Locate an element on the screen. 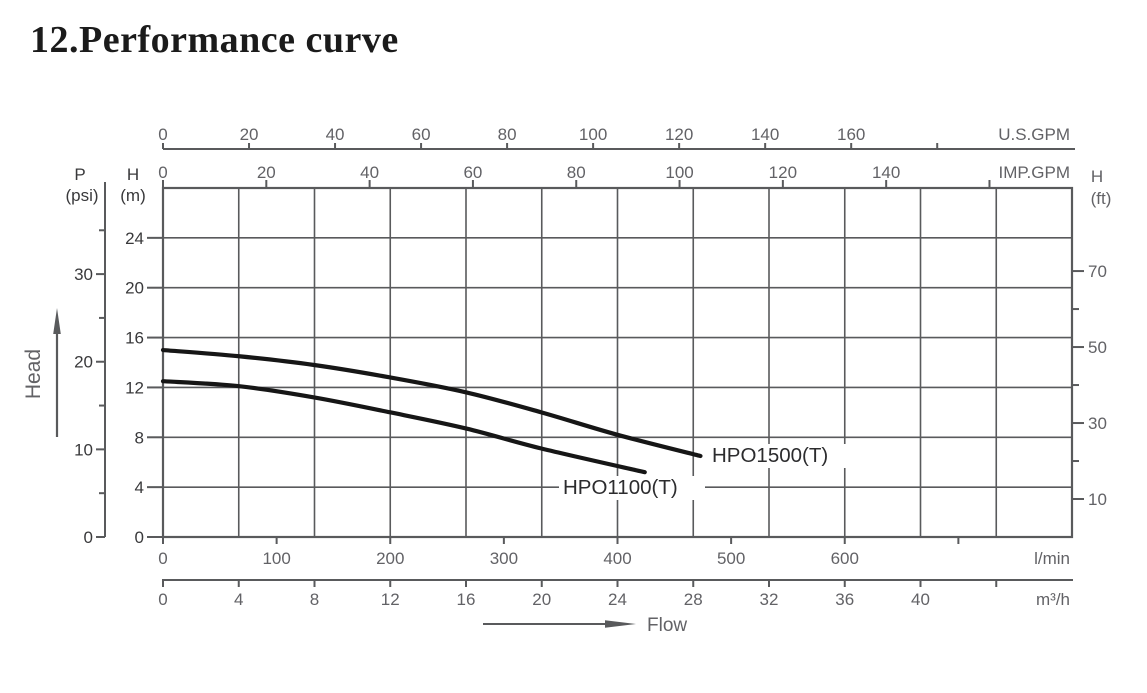 The image size is (1147, 693). tick-label: 400 is located at coordinates (617, 558).